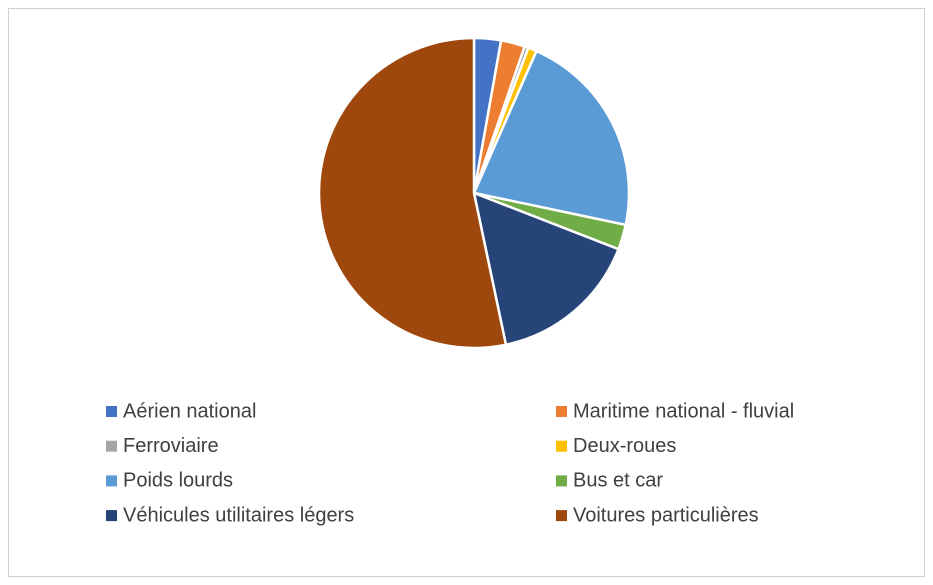 The height and width of the screenshot is (585, 933). What do you see at coordinates (624, 446) in the screenshot?
I see `legend-label: Deux-roues` at bounding box center [624, 446].